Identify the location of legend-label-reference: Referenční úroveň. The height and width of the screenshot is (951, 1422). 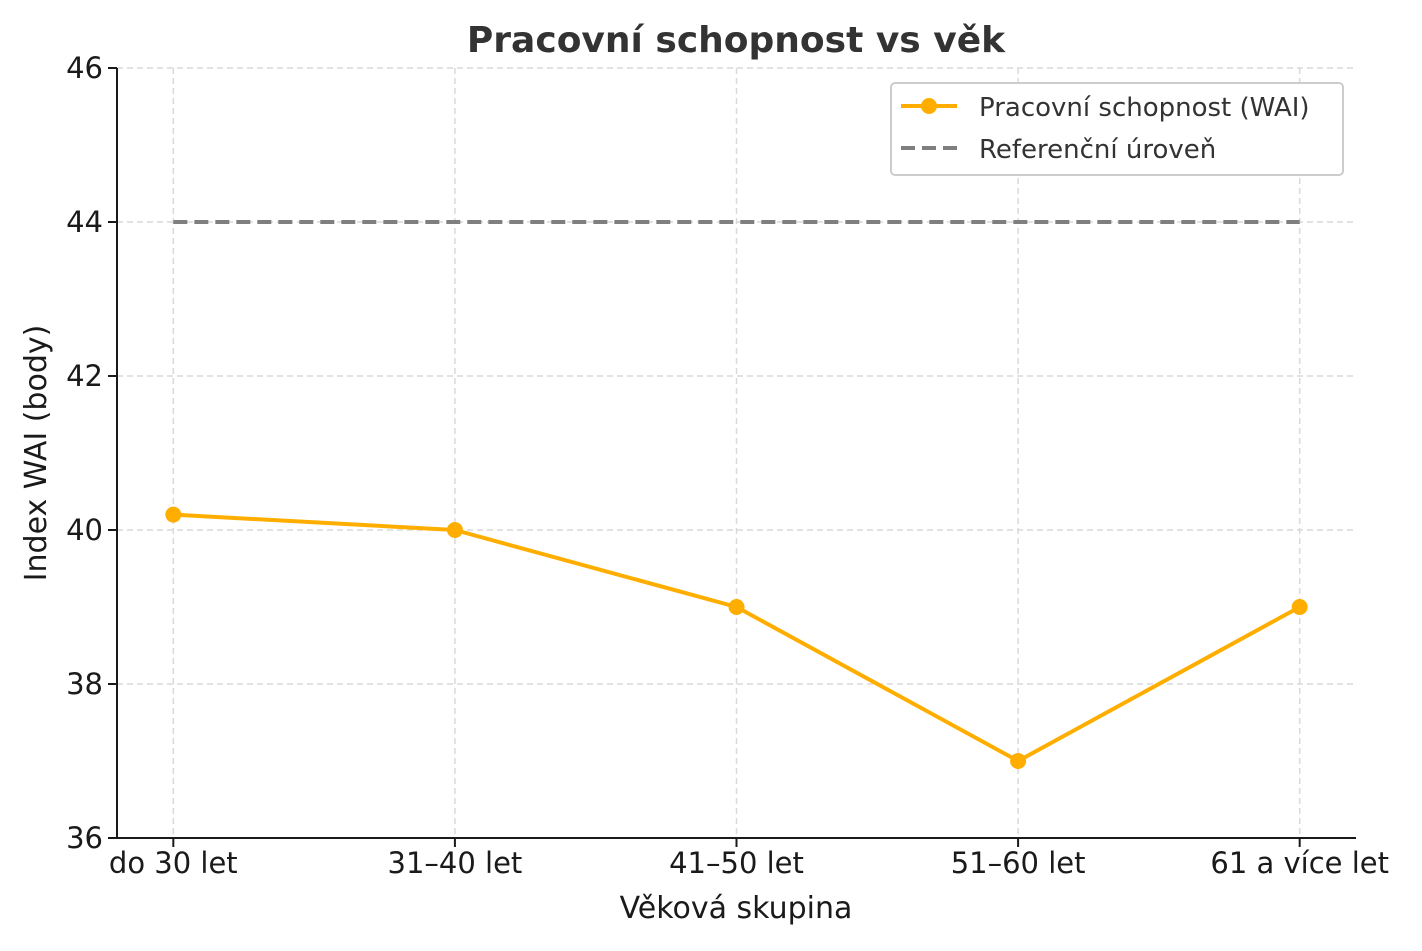
(1097, 150).